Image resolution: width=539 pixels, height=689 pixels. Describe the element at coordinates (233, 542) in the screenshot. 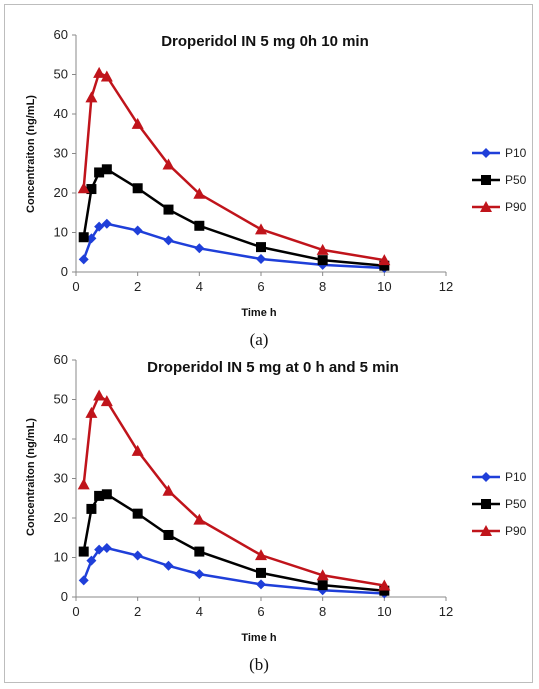

I see `series-line-p50` at that location.